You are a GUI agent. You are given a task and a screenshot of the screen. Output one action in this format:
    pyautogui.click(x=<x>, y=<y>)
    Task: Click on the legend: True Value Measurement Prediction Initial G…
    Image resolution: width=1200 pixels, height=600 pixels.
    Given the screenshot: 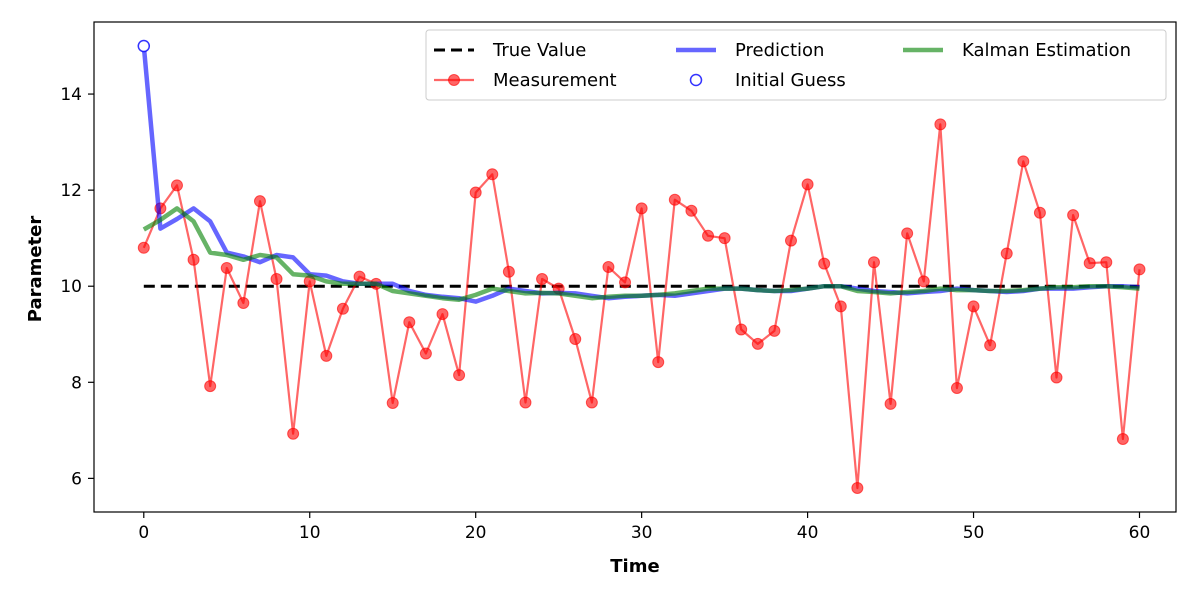 What is the action you would take?
    pyautogui.click(x=796, y=65)
    